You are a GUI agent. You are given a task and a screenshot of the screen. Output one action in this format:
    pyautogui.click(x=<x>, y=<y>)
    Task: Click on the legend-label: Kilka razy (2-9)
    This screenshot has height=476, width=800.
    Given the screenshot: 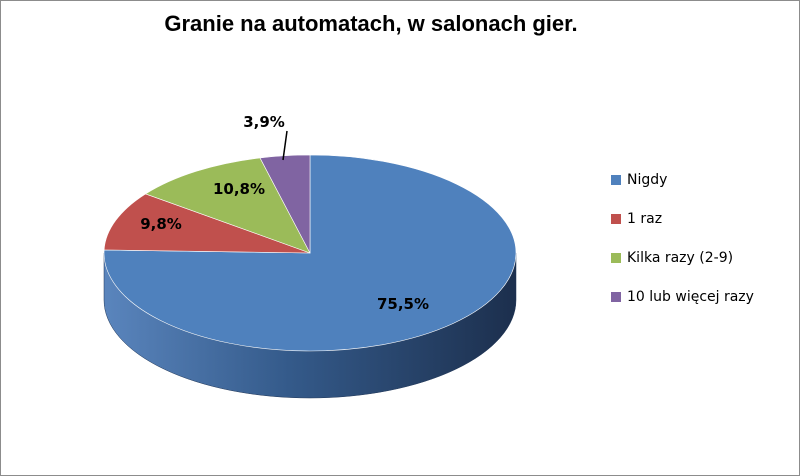 What is the action you would take?
    pyautogui.click(x=680, y=258)
    